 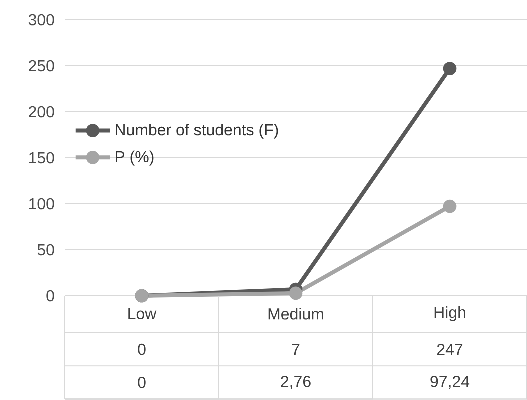 I want to click on x-tick-label: Medium, so click(x=296, y=314).